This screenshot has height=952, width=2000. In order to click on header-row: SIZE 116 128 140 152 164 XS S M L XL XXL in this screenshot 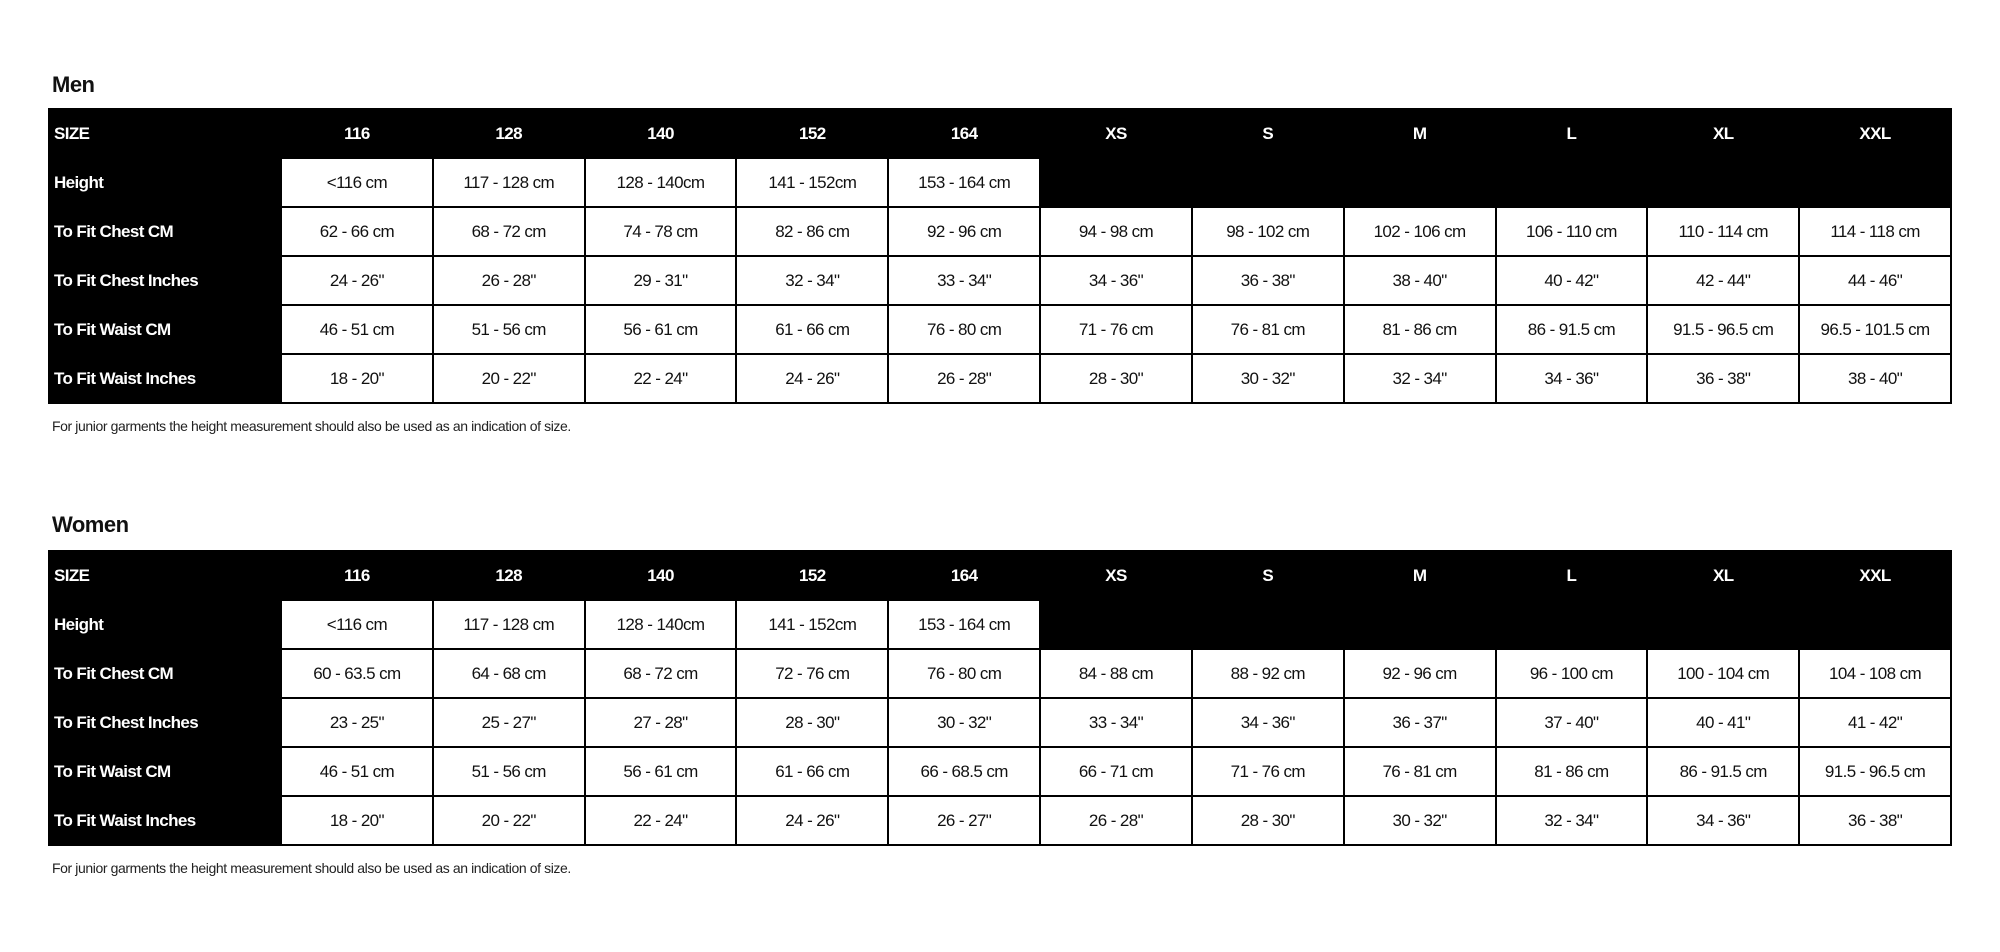, I will do `click(1000, 575)`.